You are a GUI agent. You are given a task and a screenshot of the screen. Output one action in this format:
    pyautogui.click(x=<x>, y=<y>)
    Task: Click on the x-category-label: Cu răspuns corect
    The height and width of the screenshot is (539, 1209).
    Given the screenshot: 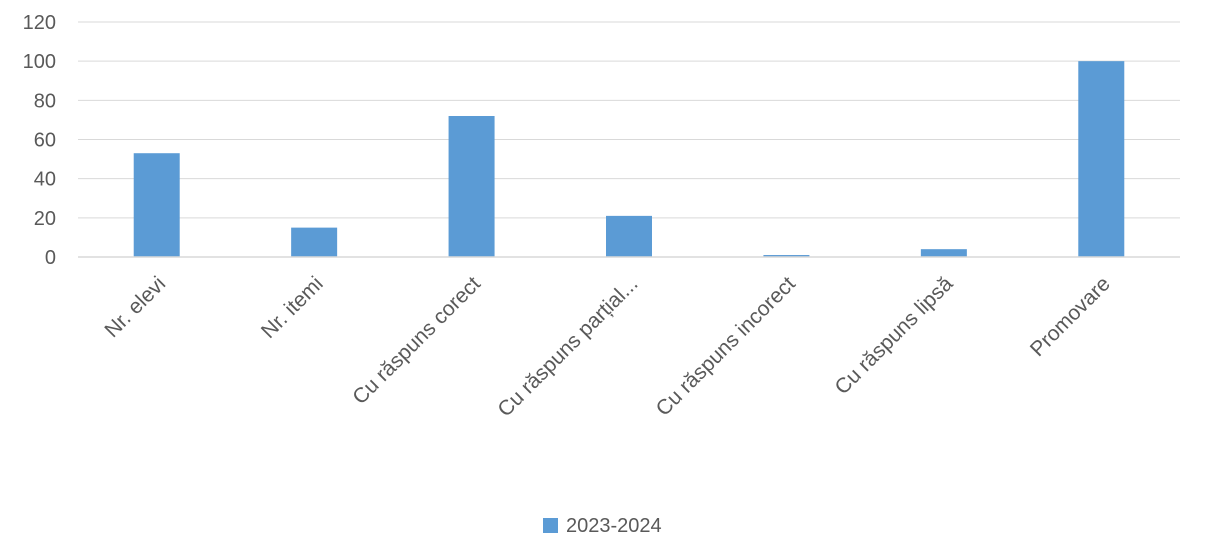 What is the action you would take?
    pyautogui.click(x=416, y=340)
    